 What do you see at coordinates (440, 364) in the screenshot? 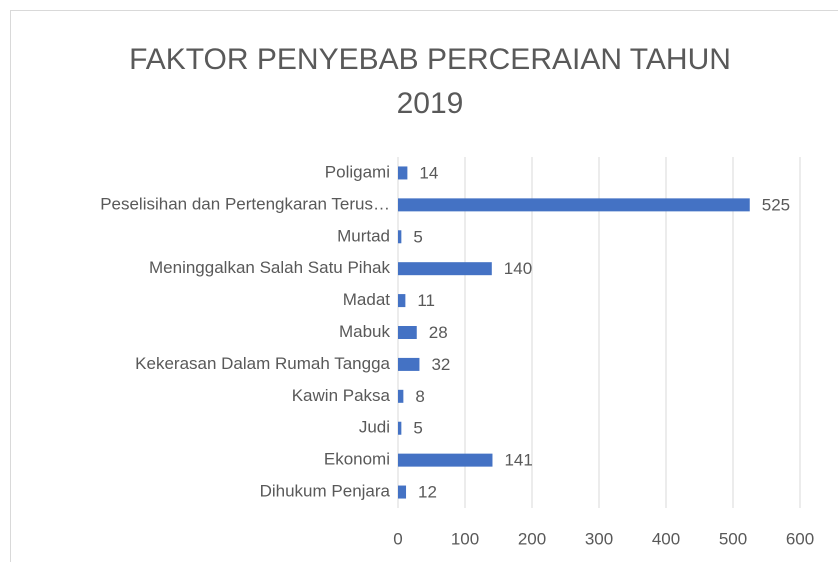
I see `data-label: 32` at bounding box center [440, 364].